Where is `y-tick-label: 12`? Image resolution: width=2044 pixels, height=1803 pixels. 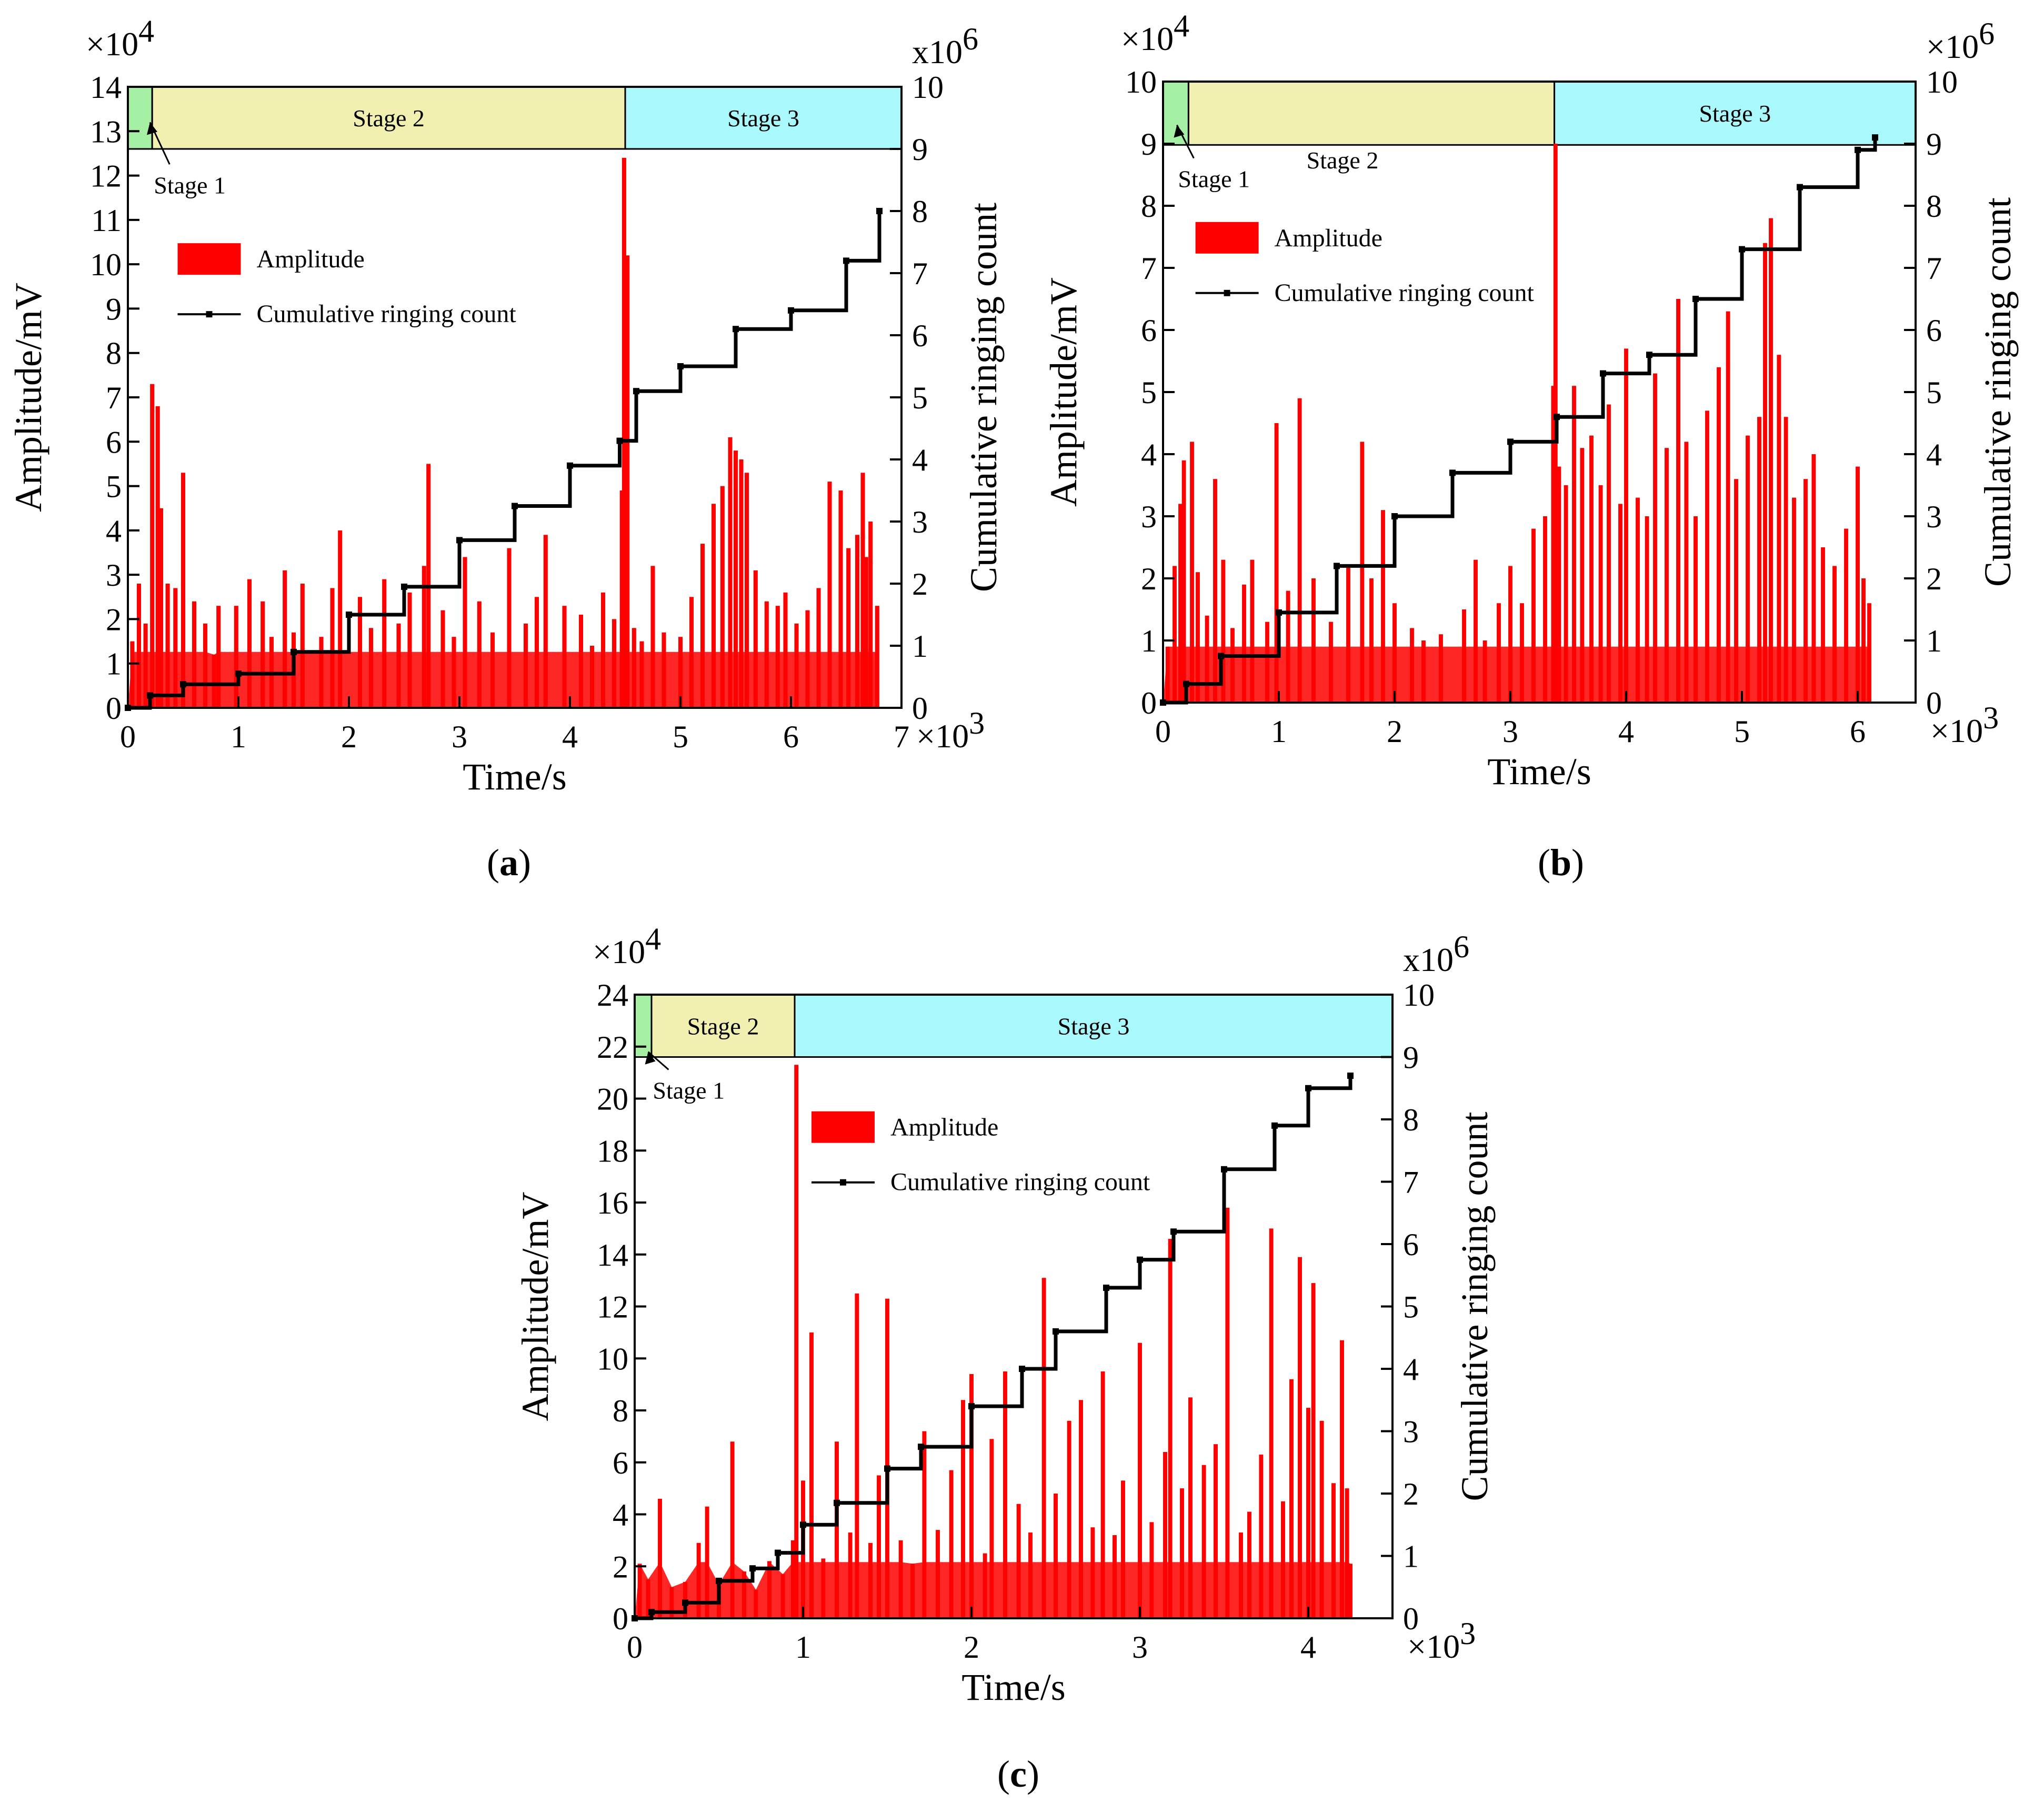 y-tick-label: 12 is located at coordinates (612, 1308).